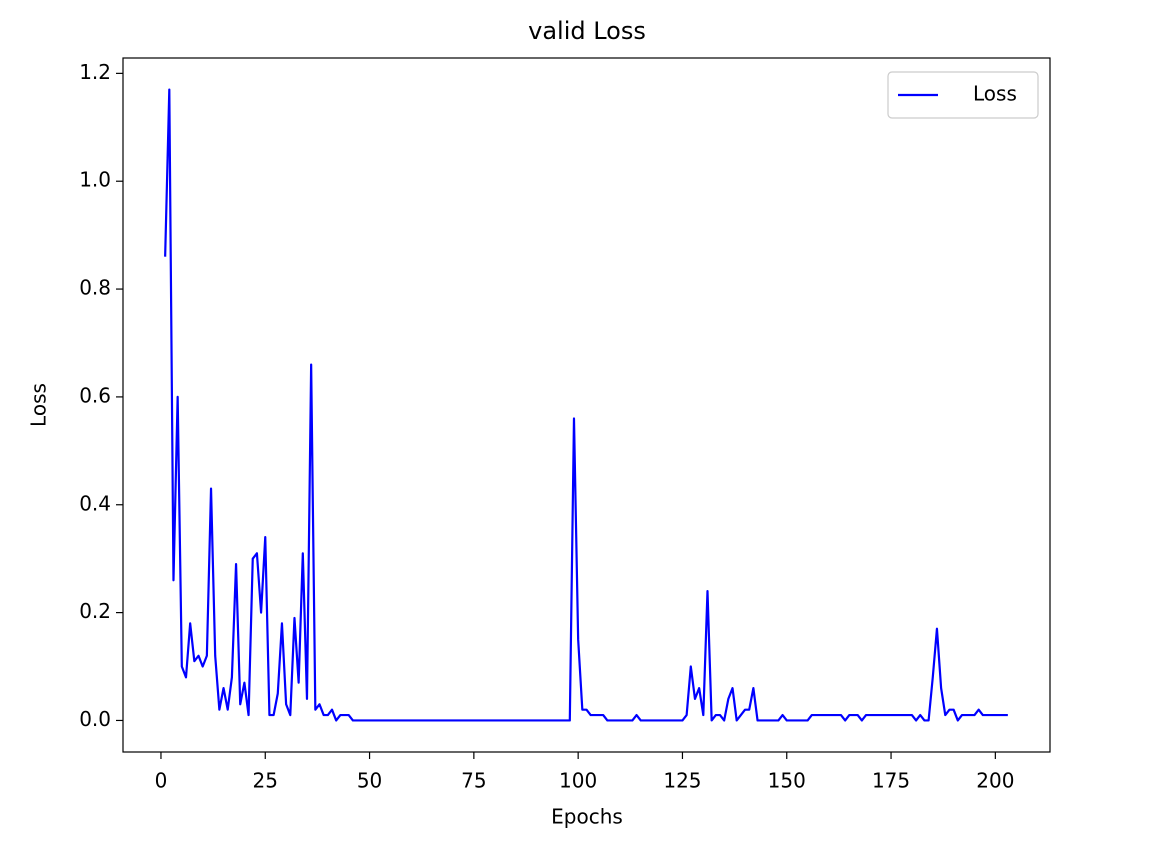  Describe the element at coordinates (369, 781) in the screenshot. I see `x-tick-label: 50` at that location.